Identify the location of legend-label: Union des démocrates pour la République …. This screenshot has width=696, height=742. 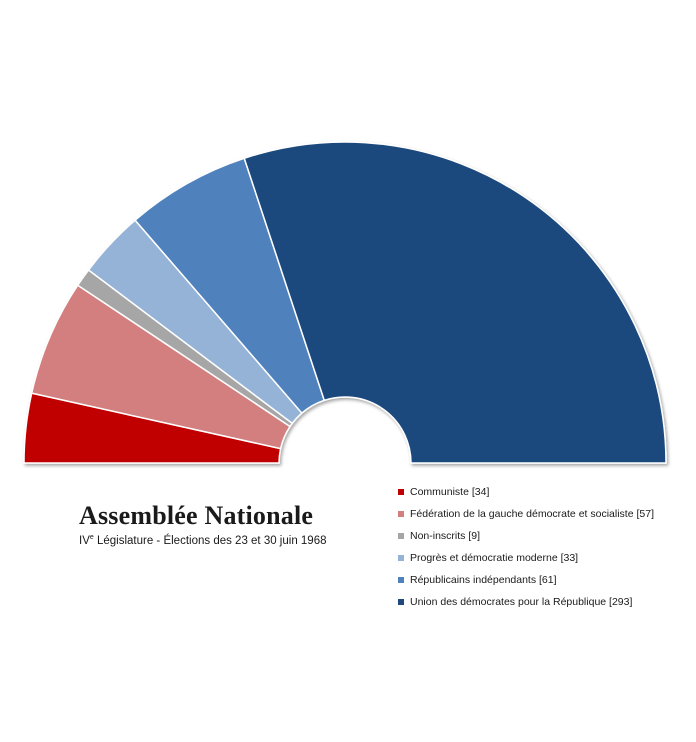
(521, 602).